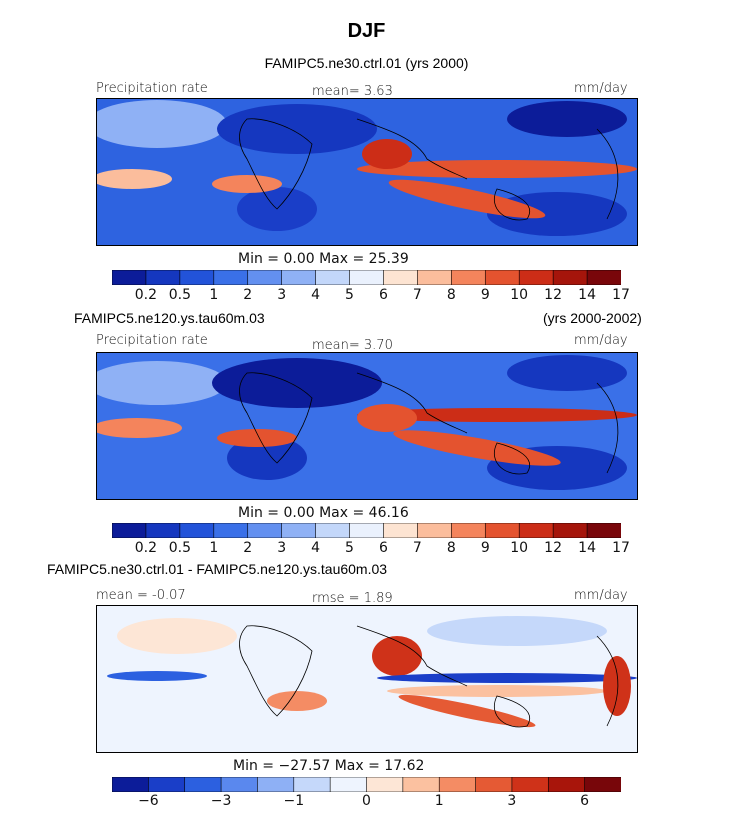  I want to click on panel1-header: FAMIPC5.ne30.ctrl.01 (yrs 2000), so click(366, 63).